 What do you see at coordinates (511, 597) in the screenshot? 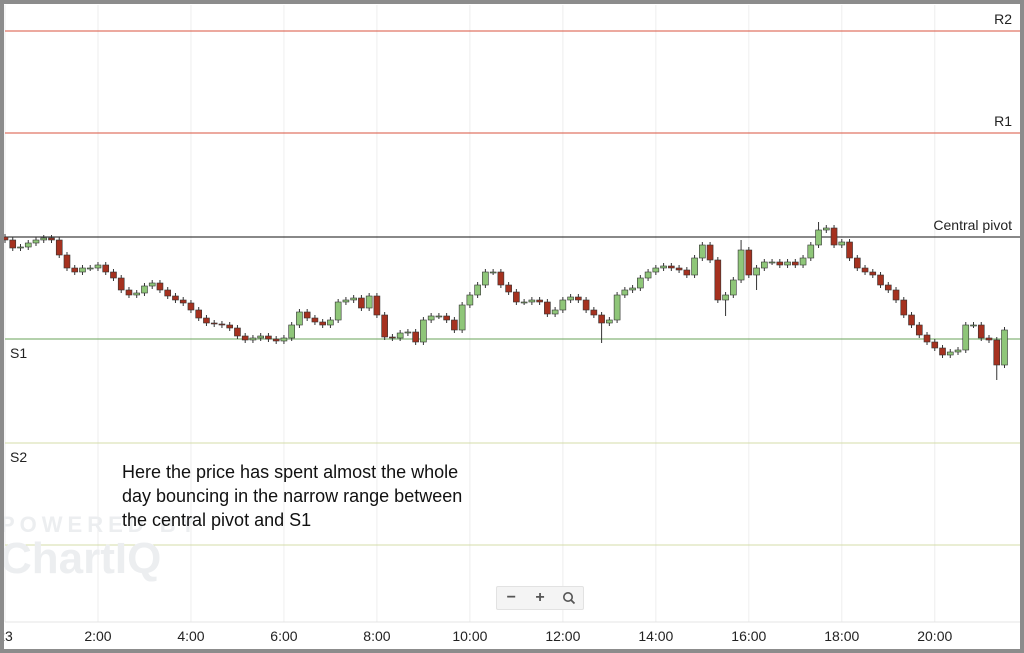
I see `zoom-out: −` at bounding box center [511, 597].